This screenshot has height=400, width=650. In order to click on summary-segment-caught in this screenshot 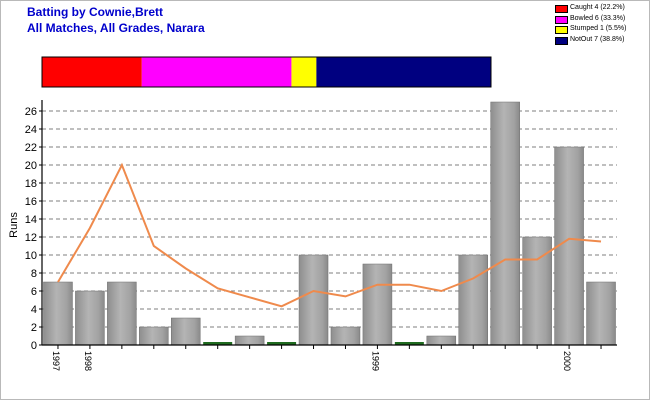, I will do `click(92, 72)`.